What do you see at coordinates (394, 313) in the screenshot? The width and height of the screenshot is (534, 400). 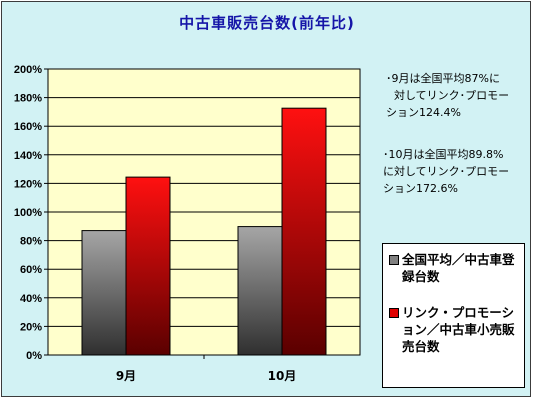 I see `legend-swatch-red` at bounding box center [394, 313].